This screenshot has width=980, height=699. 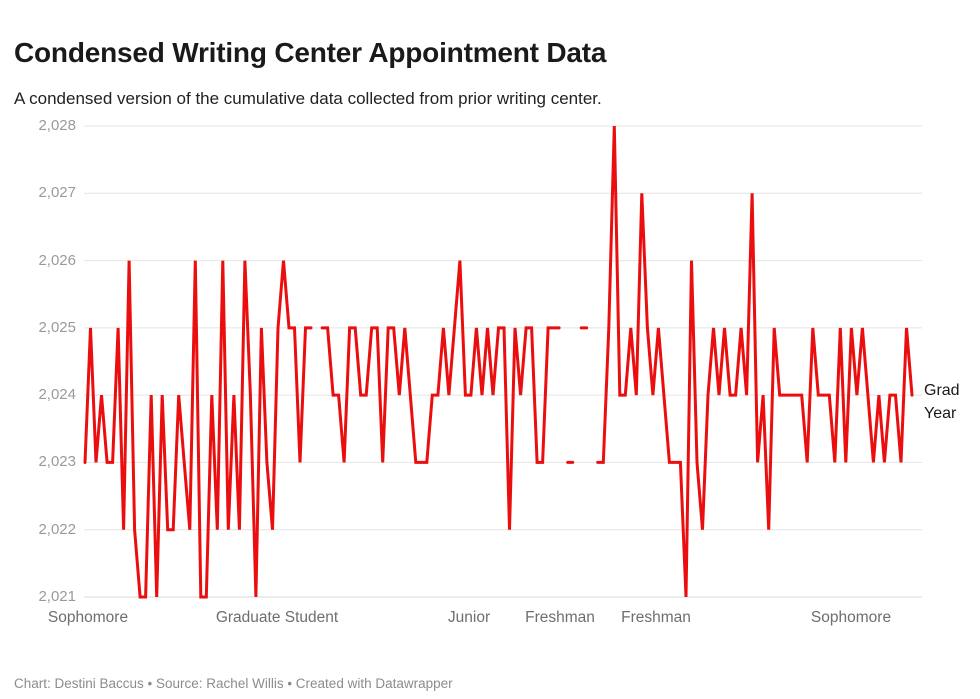 What do you see at coordinates (277, 617) in the screenshot?
I see `x-axis-label: Graduate Student` at bounding box center [277, 617].